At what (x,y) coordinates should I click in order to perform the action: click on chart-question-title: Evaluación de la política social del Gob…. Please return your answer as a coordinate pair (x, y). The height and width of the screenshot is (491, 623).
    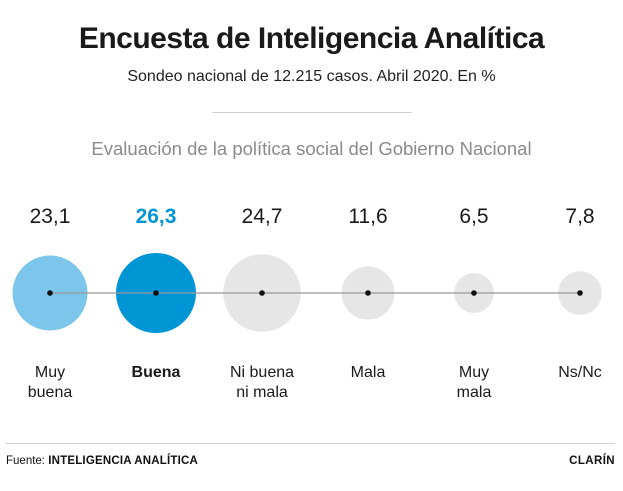
    Looking at the image, I should click on (311, 148).